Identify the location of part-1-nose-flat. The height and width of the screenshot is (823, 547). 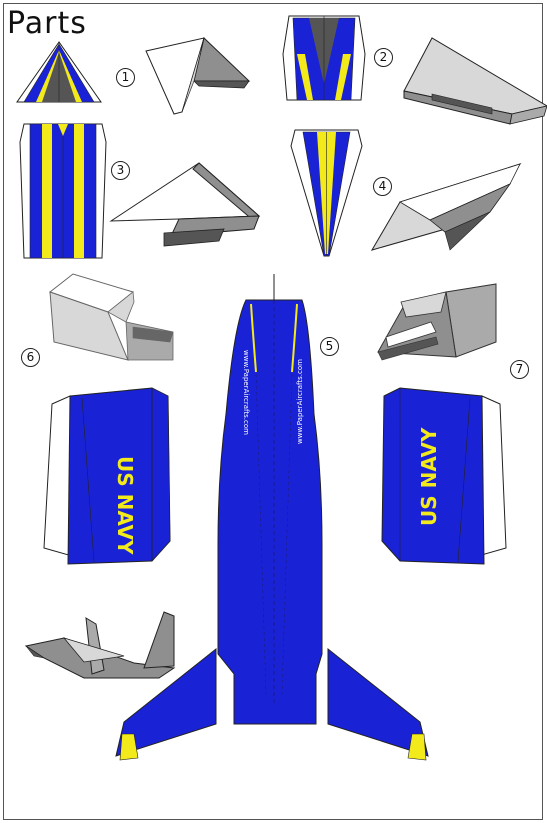
(59, 72).